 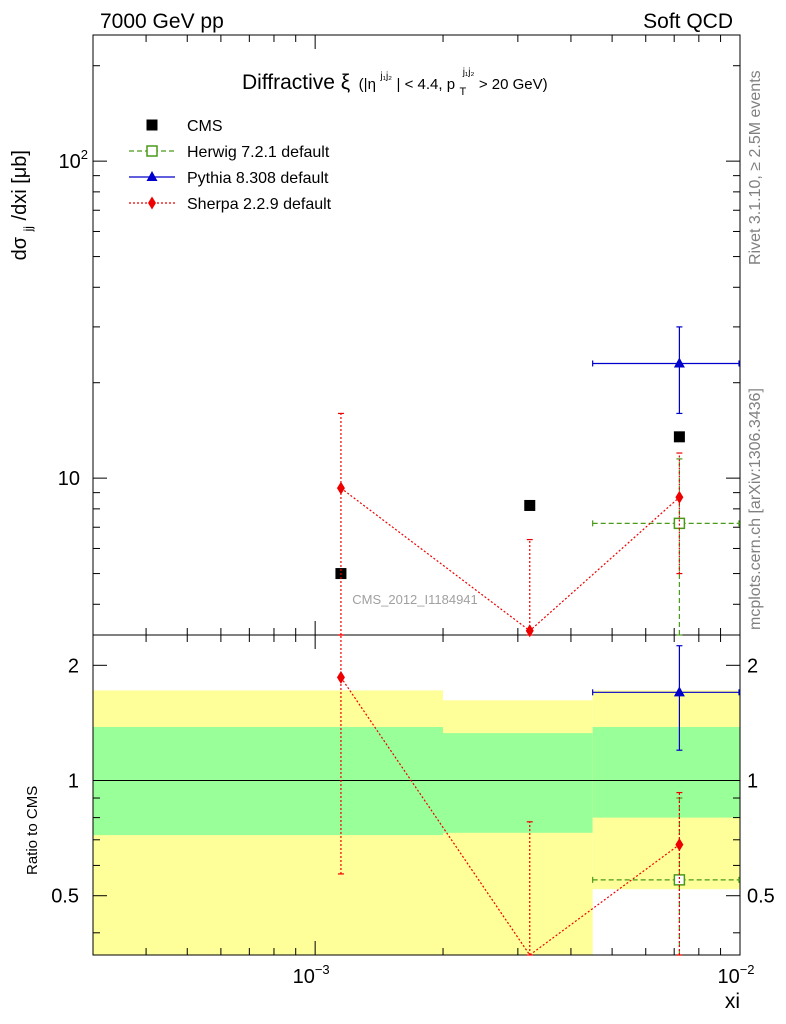 I want to click on ratio-y-tick-label-left: 2, so click(x=73, y=666).